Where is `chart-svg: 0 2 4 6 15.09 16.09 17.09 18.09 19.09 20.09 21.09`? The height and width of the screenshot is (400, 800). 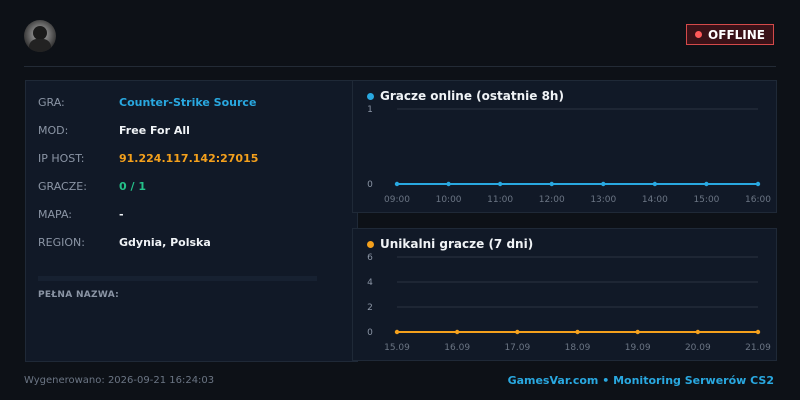
chart-svg: 0 2 4 6 15.09 16.09 17.09 18.09 19.09 20.09 21.09 is located at coordinates (569, 303).